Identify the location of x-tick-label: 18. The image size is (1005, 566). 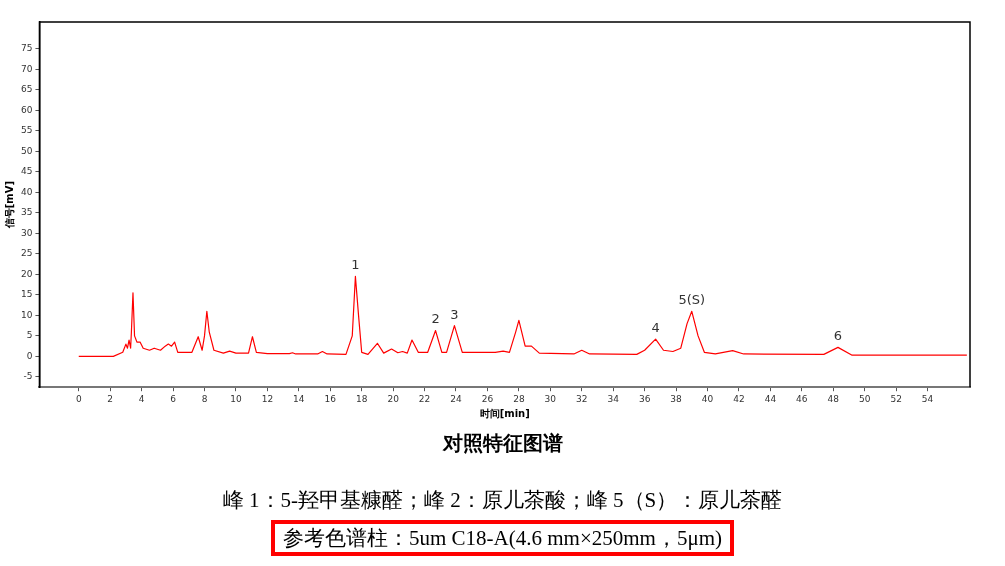
(361, 398).